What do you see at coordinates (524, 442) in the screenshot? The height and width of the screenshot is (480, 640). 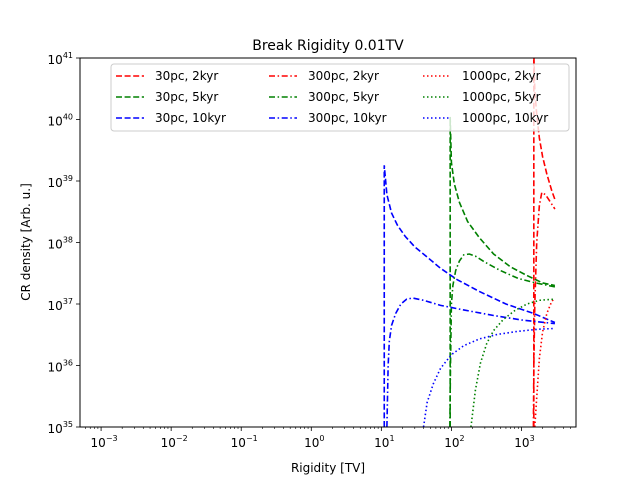 I see `x-tick-label-6: 10³` at bounding box center [524, 442].